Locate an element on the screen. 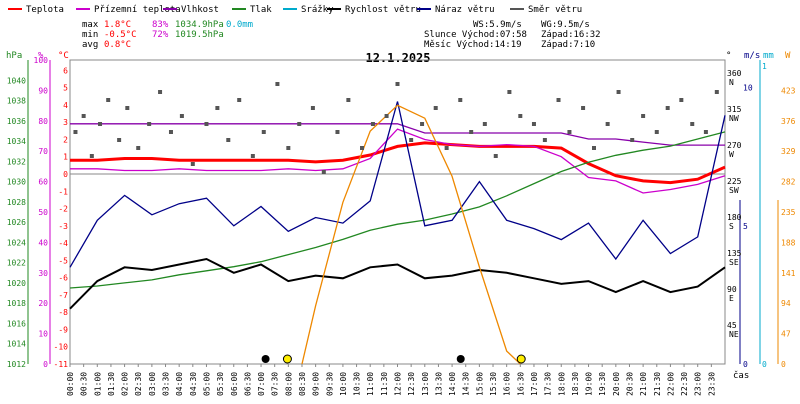  rain-tick-1: 1 is located at coordinates (764, 66).